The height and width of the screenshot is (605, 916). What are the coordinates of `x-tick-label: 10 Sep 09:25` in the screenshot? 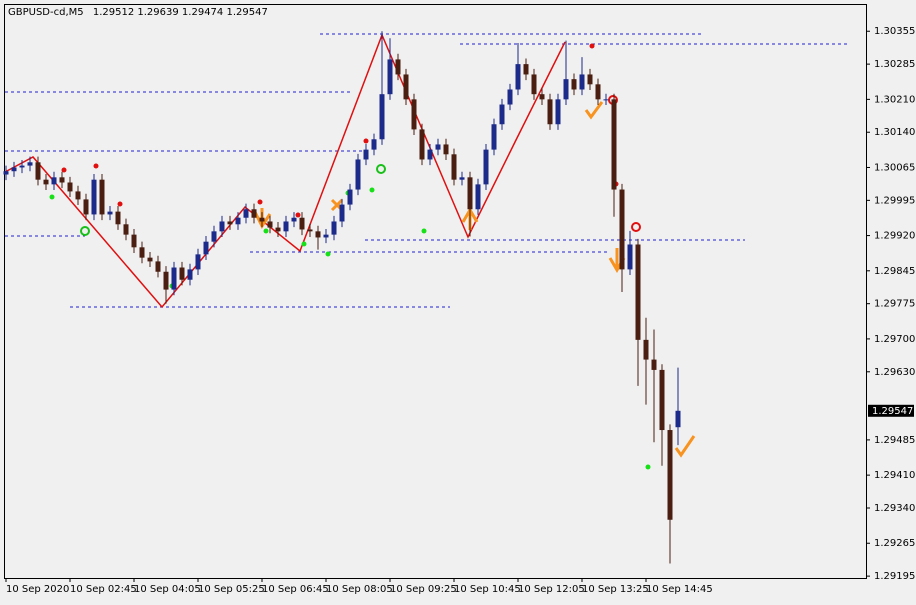 It's located at (423, 589).